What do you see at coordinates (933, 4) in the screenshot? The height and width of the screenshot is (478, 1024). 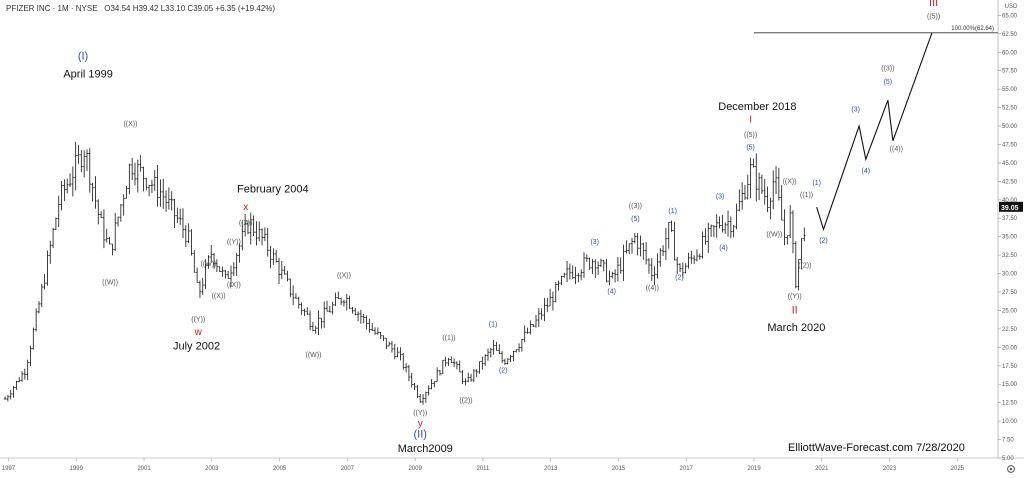 I see `wave-label: III` at bounding box center [933, 4].